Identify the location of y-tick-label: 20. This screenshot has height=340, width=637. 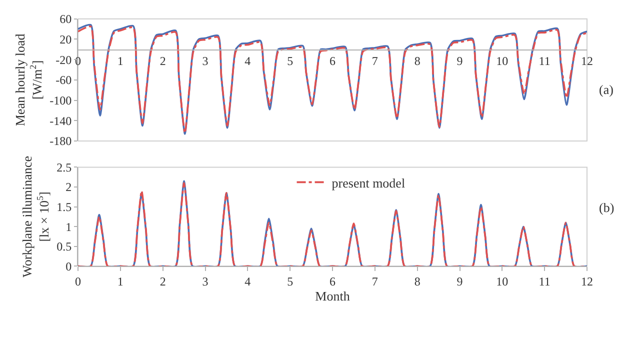
(66, 39).